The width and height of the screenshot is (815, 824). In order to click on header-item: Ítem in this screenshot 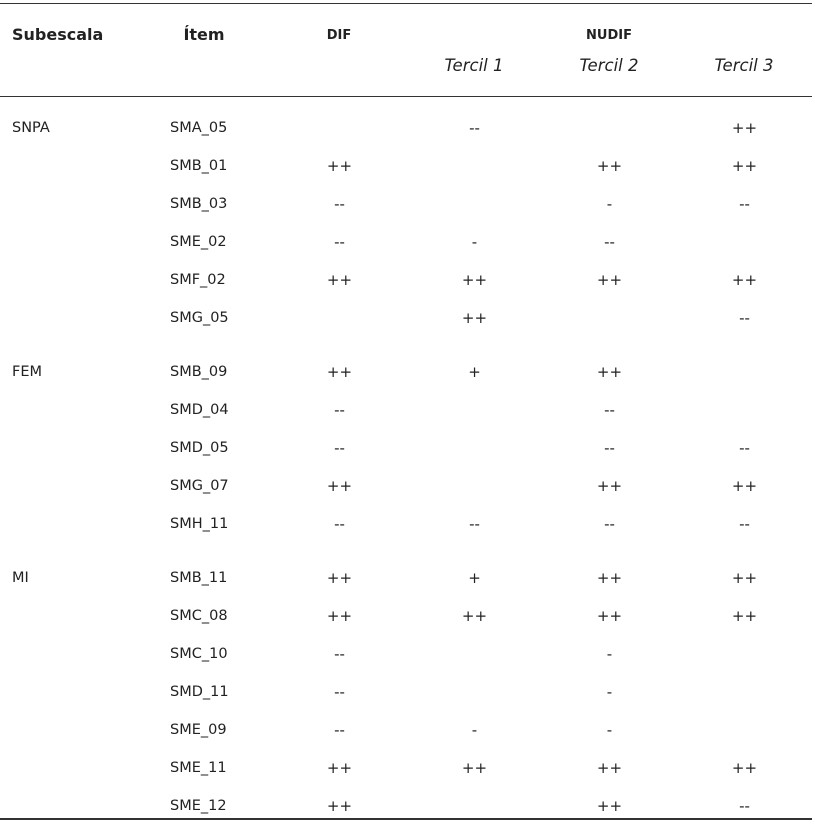, I will do `click(204, 34)`.